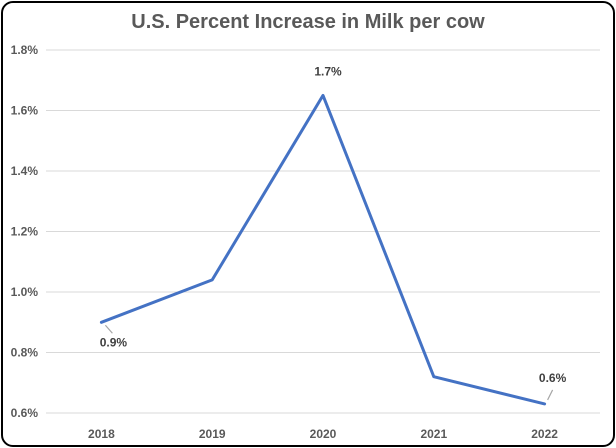 This screenshot has width=616, height=448. What do you see at coordinates (25, 50) in the screenshot?
I see `y-tick-label: 1.8%` at bounding box center [25, 50].